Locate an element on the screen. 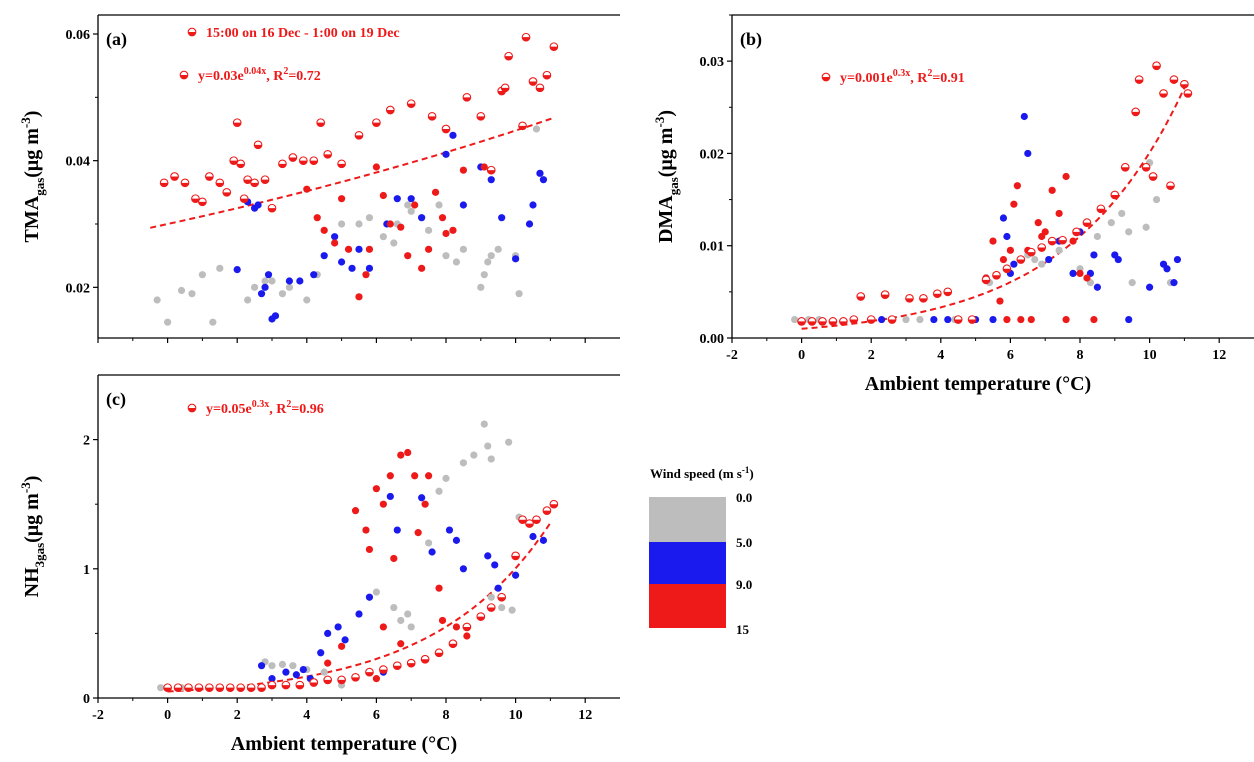 The image size is (1254, 762). y-tick-label: 1 is located at coordinates (86, 570).